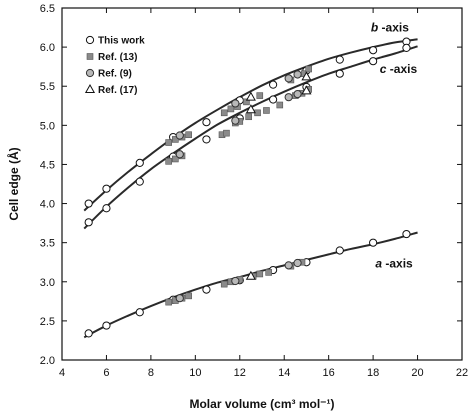  I want to click on y-tick-label: 4.5, so click(47, 165).